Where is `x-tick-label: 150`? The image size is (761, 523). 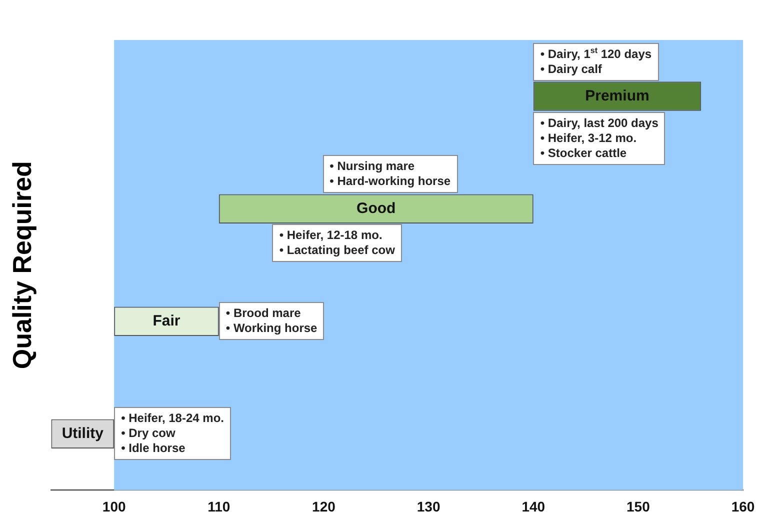 x-tick-label: 150 is located at coordinates (638, 506).